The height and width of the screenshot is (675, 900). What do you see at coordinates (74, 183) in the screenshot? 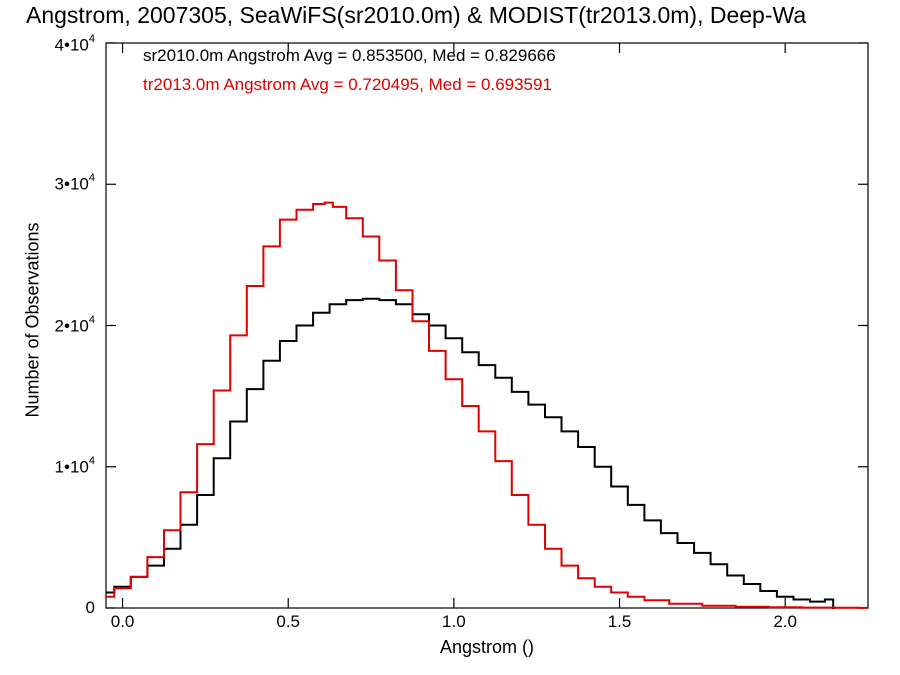
I see `y-tick-label: 3•104` at bounding box center [74, 183].